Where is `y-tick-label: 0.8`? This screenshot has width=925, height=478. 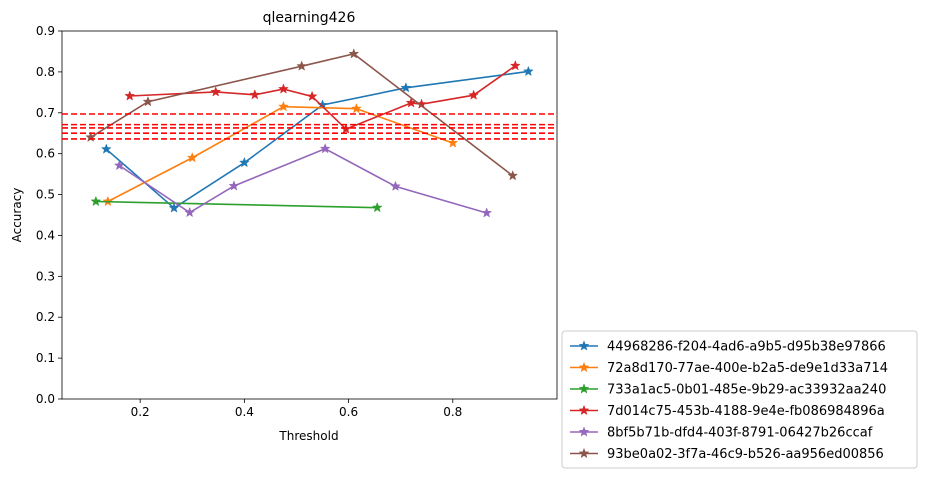
y-tick-label: 0.8 is located at coordinates (45, 72).